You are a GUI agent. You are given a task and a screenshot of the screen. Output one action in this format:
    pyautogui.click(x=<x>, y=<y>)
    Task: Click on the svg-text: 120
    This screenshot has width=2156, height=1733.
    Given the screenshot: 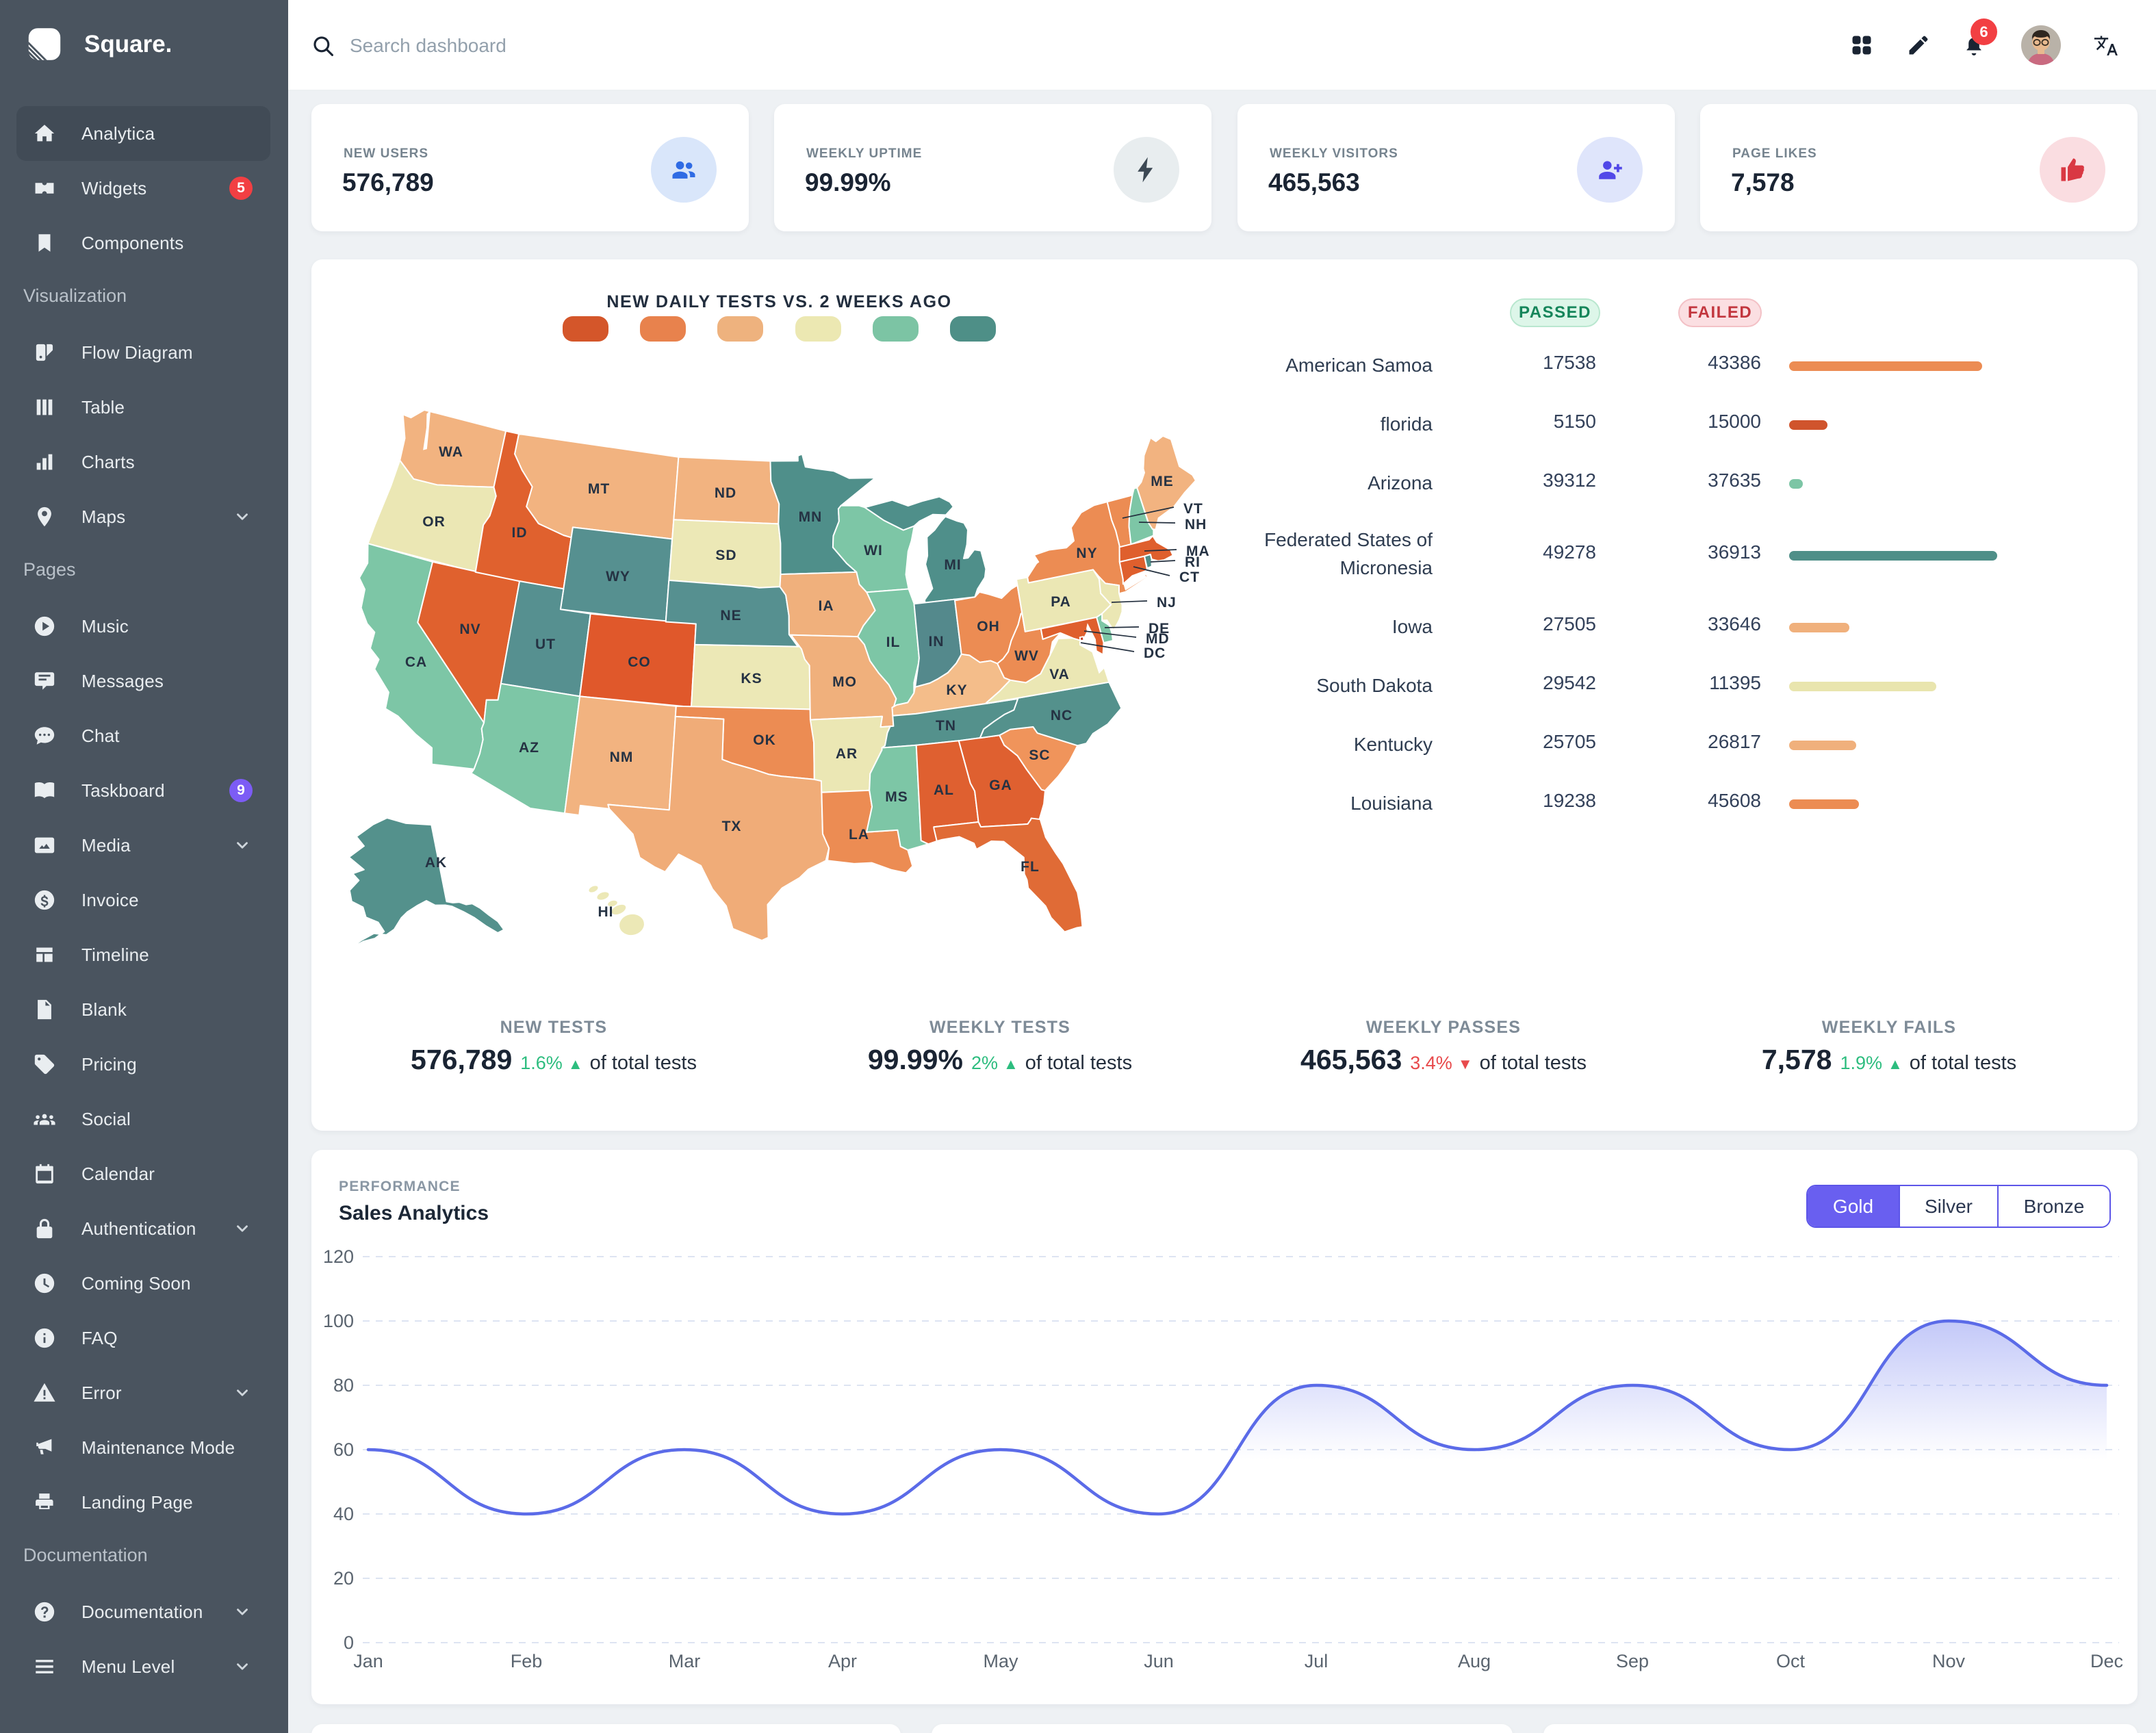 What is the action you would take?
    pyautogui.click(x=338, y=1257)
    